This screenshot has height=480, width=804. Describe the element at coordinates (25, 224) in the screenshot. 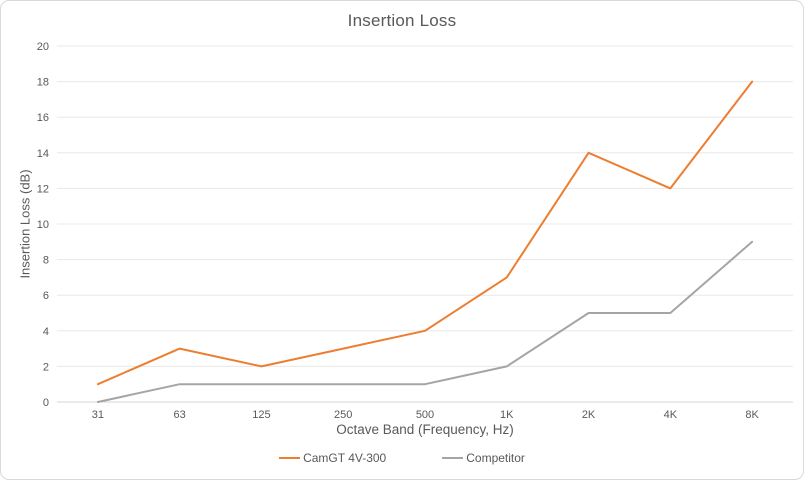

I see `y-axis-title: Insertion Loss (dB)` at that location.